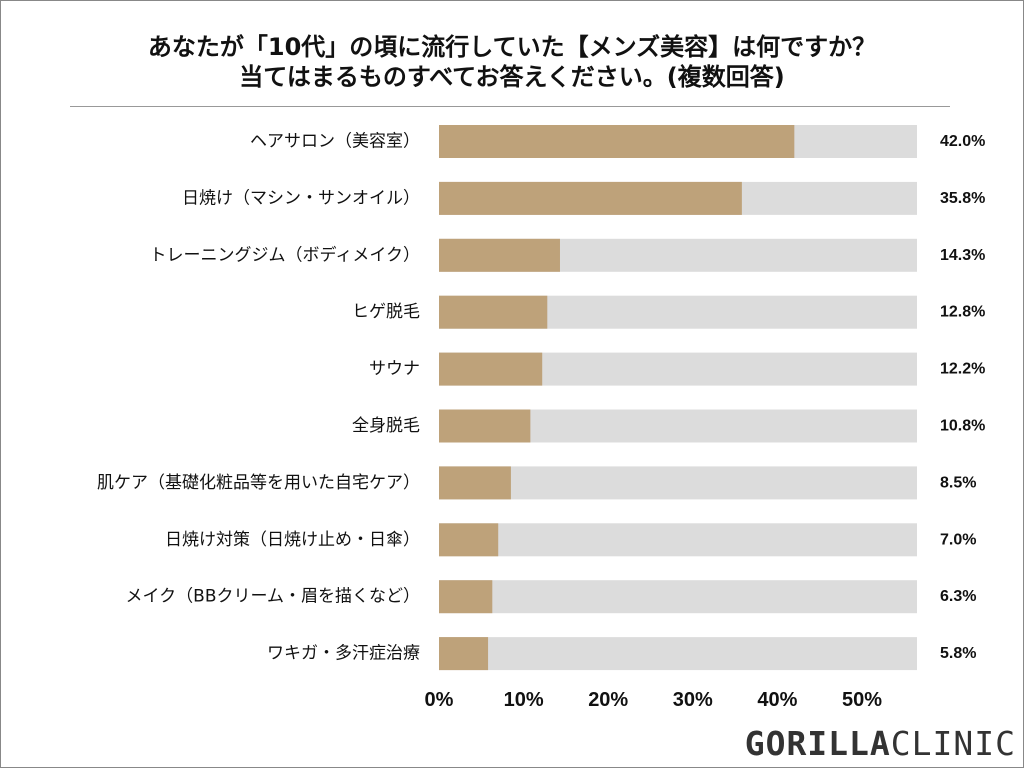  Describe the element at coordinates (439, 700) in the screenshot. I see `x-tick-label: 0%` at that location.